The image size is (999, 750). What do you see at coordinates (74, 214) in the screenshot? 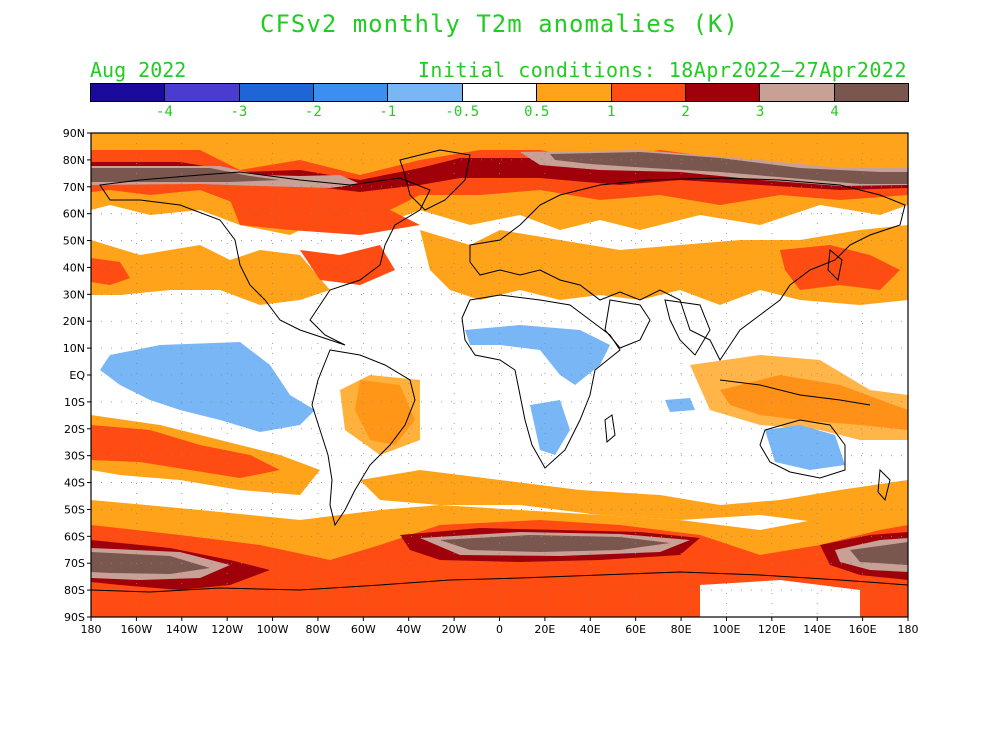
I see `latitude-label: 60N` at bounding box center [74, 214].